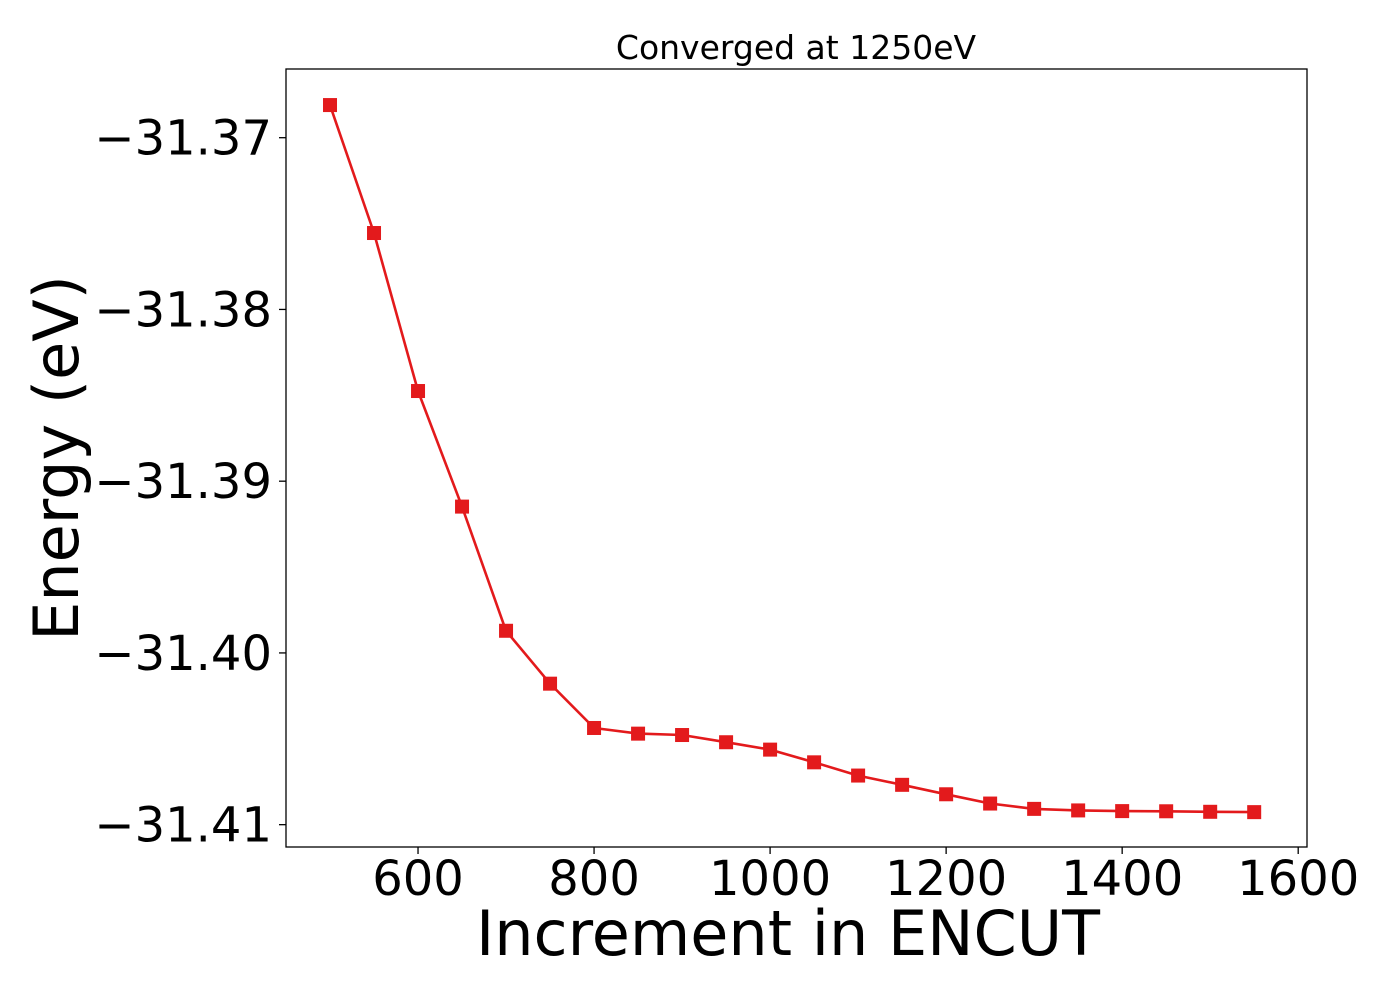 The image size is (1400, 1000). Describe the element at coordinates (1298, 879) in the screenshot. I see `x-tick-label: 1600` at that location.